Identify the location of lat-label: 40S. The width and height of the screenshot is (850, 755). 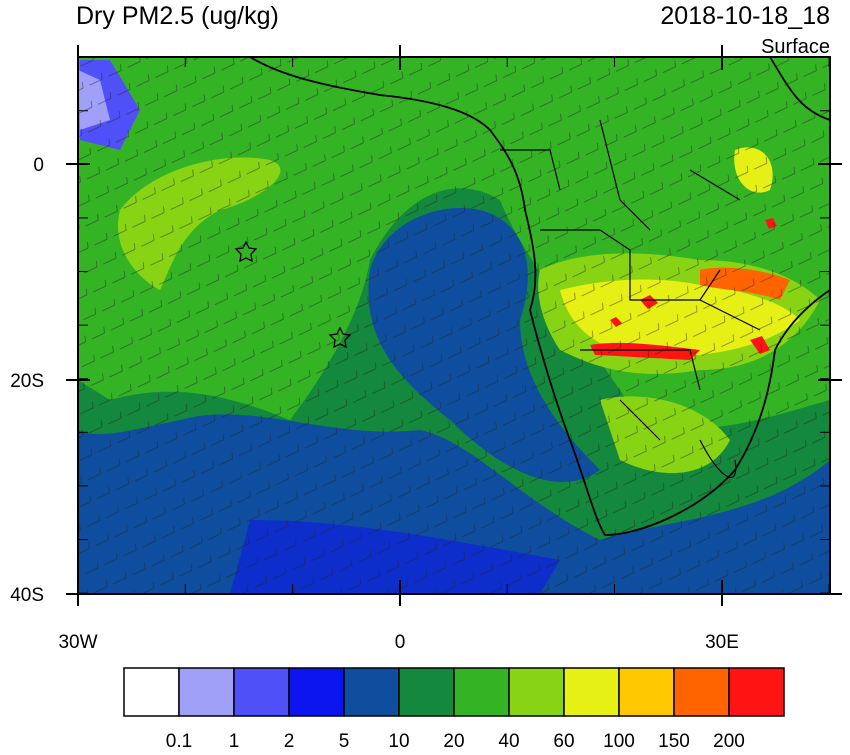
(27, 595).